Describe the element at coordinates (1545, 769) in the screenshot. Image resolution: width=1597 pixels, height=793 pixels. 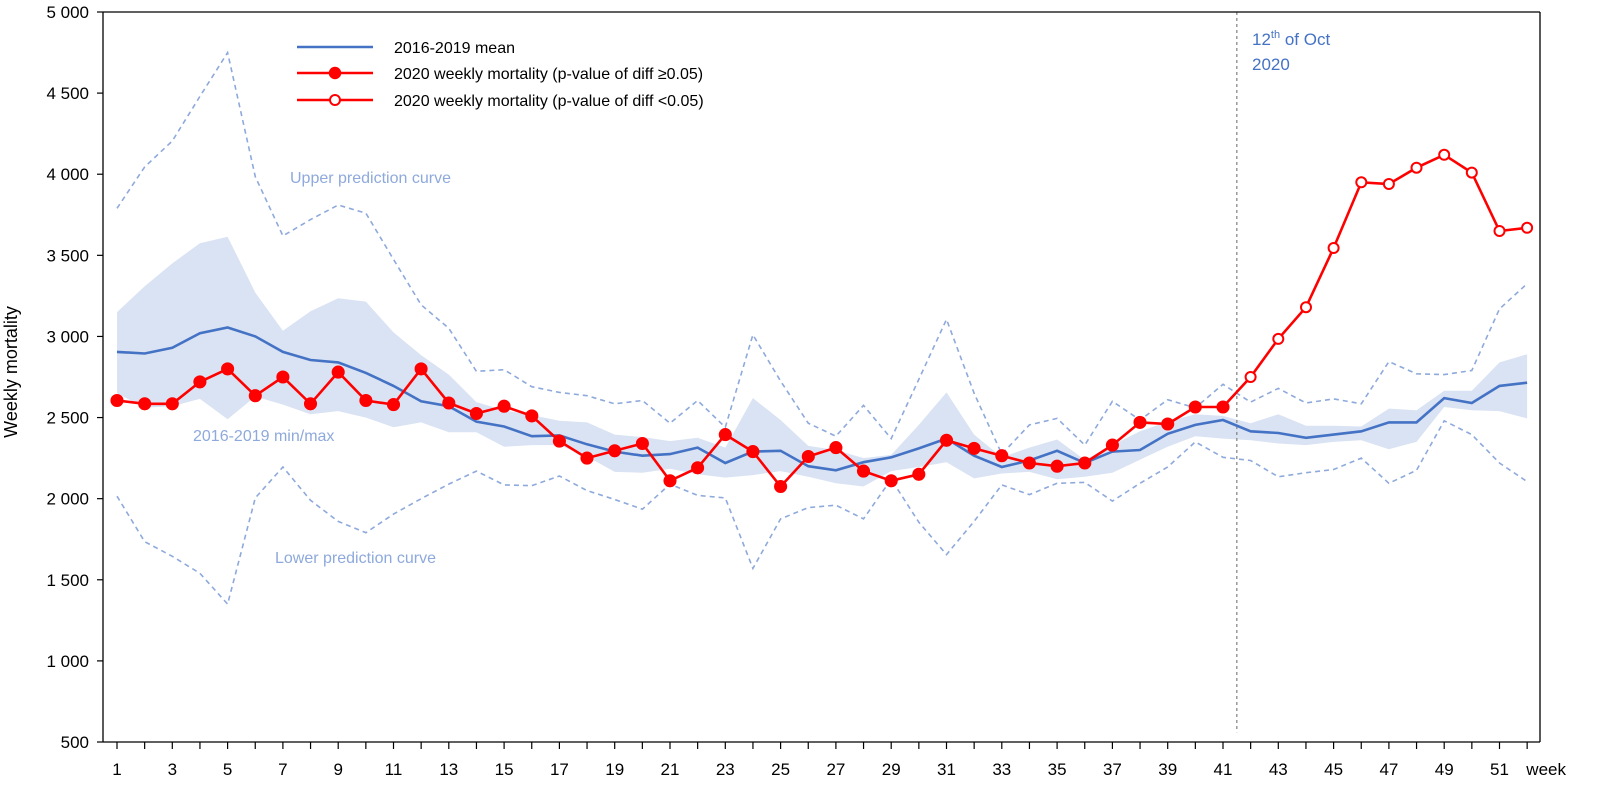
I see `x-unit-label: week` at that location.